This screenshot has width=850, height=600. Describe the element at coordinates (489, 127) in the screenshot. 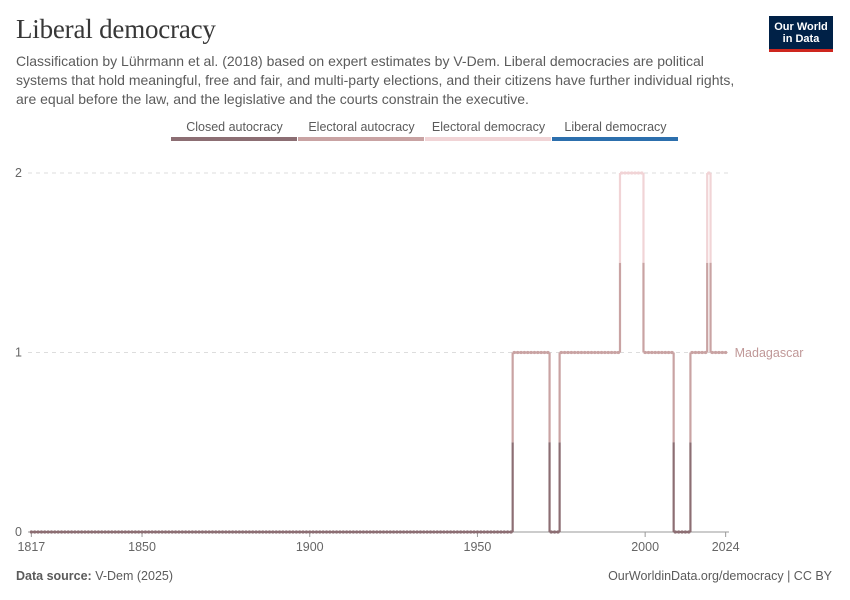

I see `legend-label: Electoral democracy` at that location.